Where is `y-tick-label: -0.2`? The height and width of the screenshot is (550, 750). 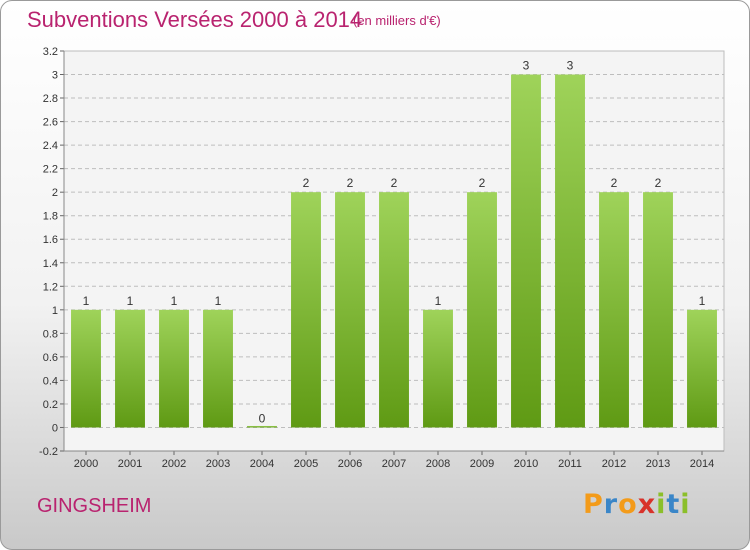 y-tick-label: -0.2 is located at coordinates (48, 452).